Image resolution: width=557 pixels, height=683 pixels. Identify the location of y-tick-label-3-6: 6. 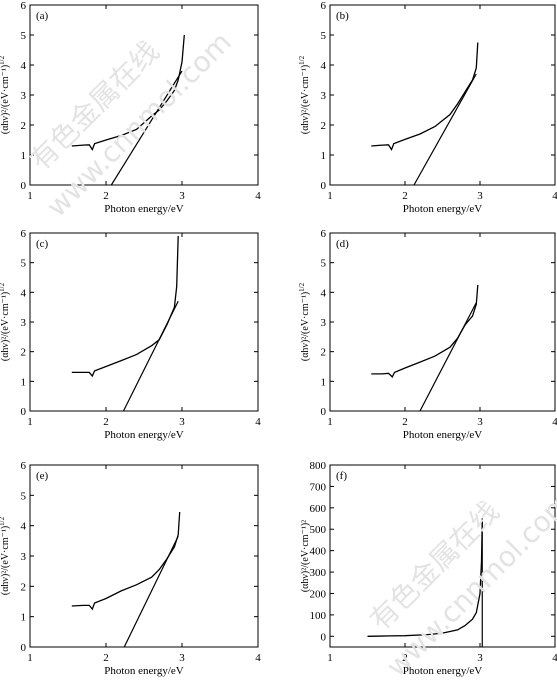
(24, 234).